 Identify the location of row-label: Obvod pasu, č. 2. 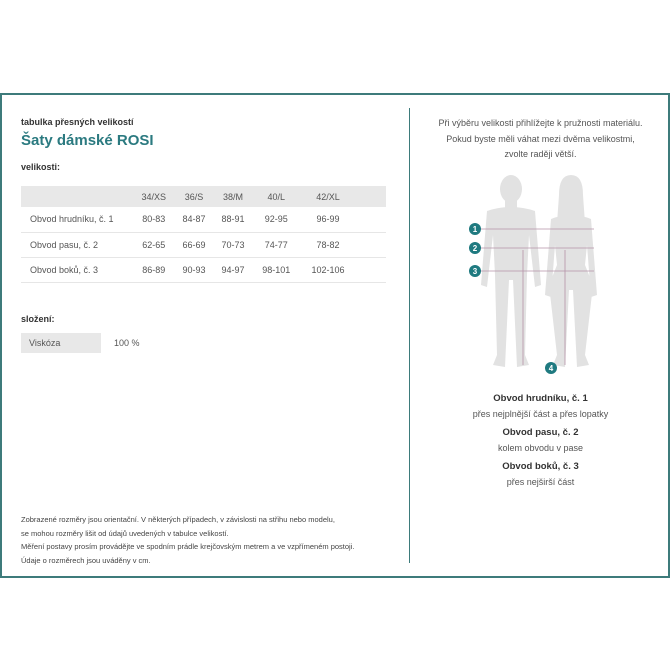
(77, 245).